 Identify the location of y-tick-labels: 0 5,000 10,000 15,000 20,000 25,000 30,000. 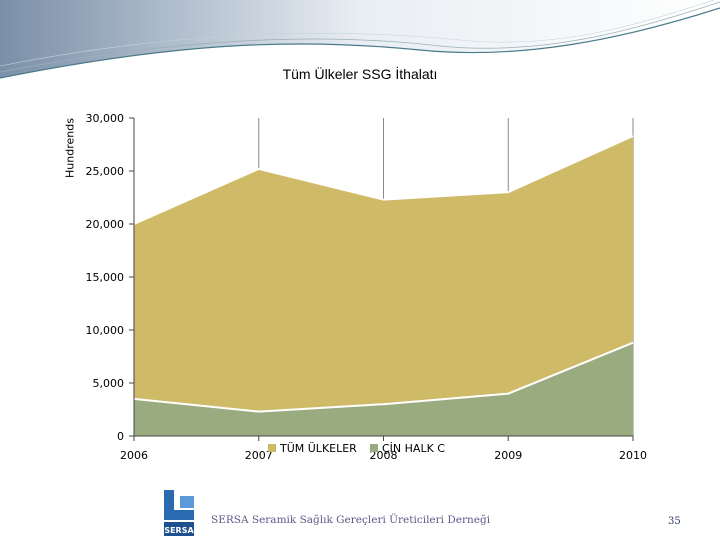
(105, 277).